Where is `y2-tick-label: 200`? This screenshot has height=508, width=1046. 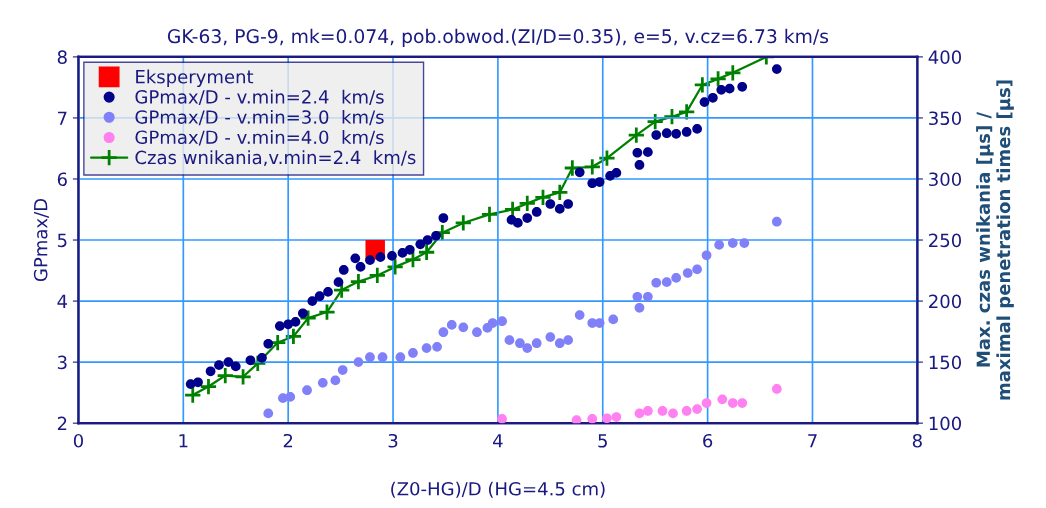 y2-tick-label: 200 is located at coordinates (945, 301).